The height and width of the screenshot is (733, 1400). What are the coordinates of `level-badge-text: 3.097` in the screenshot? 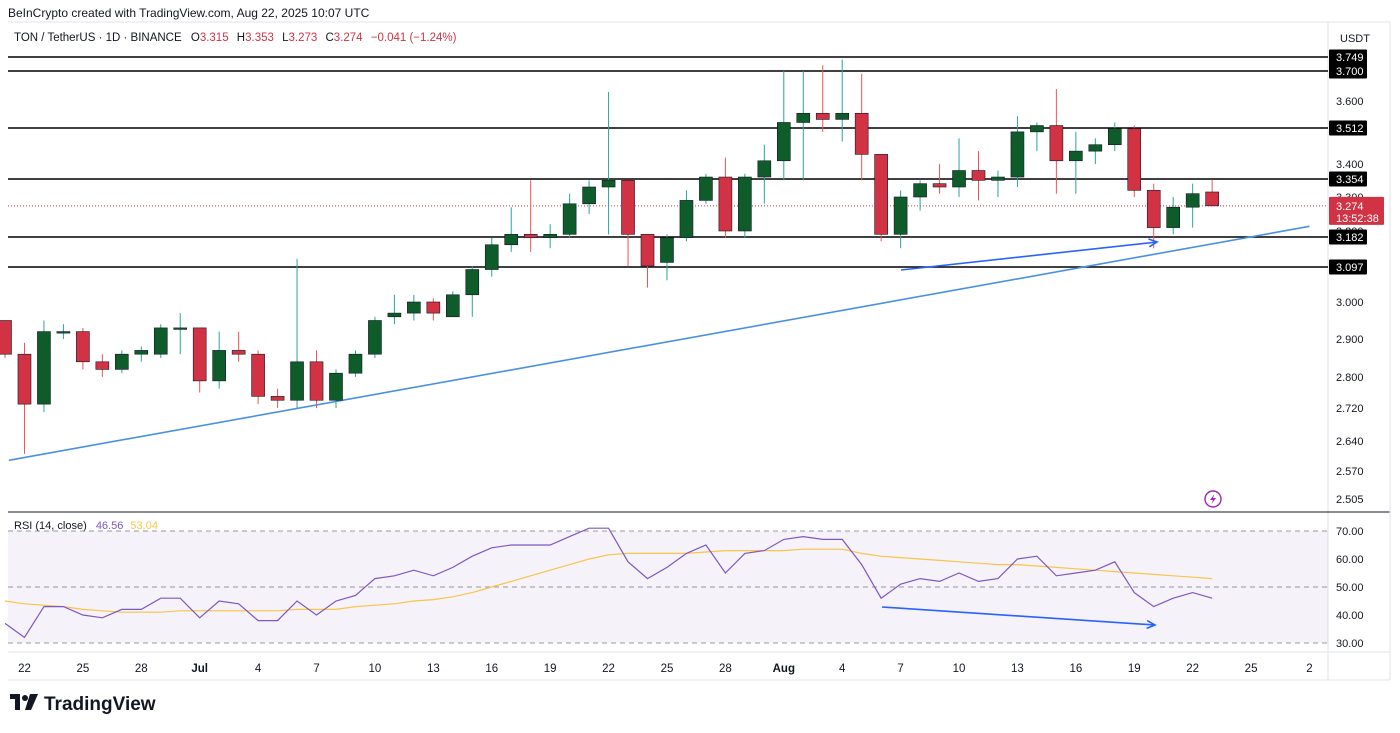 It's located at (1350, 268).